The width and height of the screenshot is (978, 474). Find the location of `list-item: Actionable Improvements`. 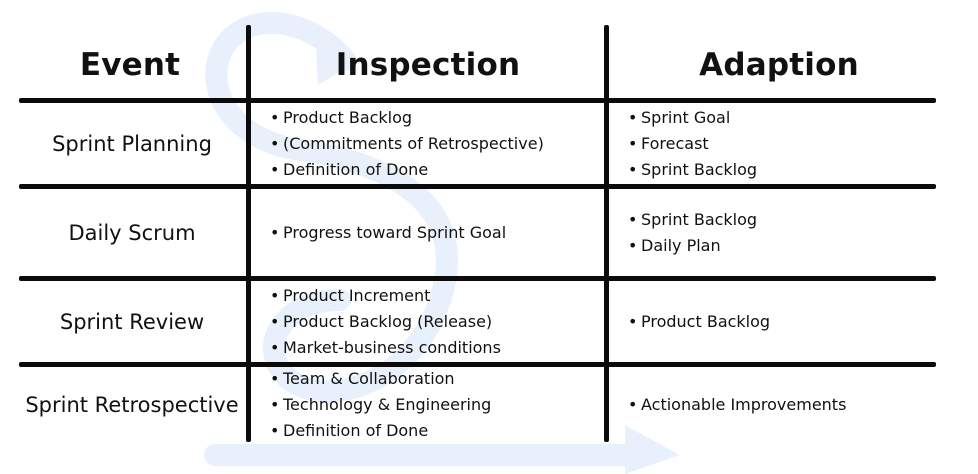

list-item: Actionable Improvements is located at coordinates (778, 405).